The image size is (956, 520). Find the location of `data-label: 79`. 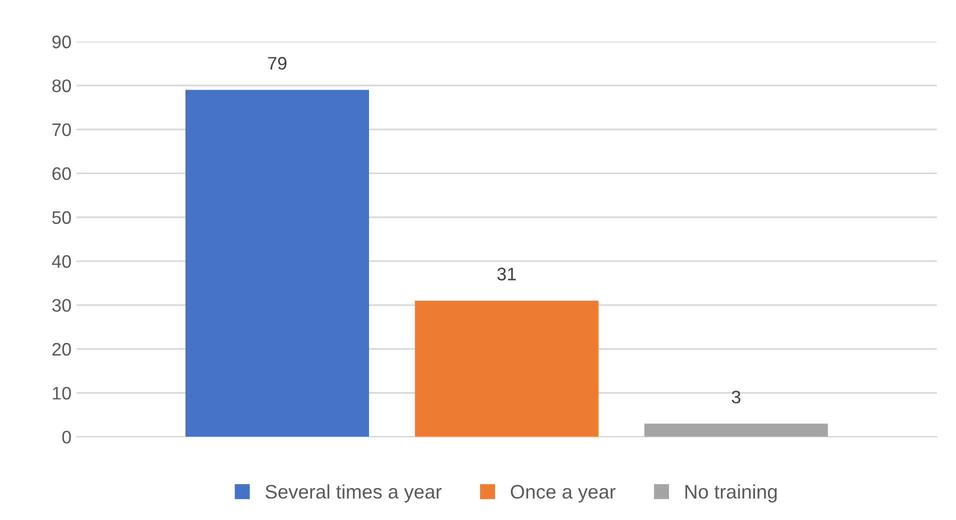

data-label: 79 is located at coordinates (277, 63).